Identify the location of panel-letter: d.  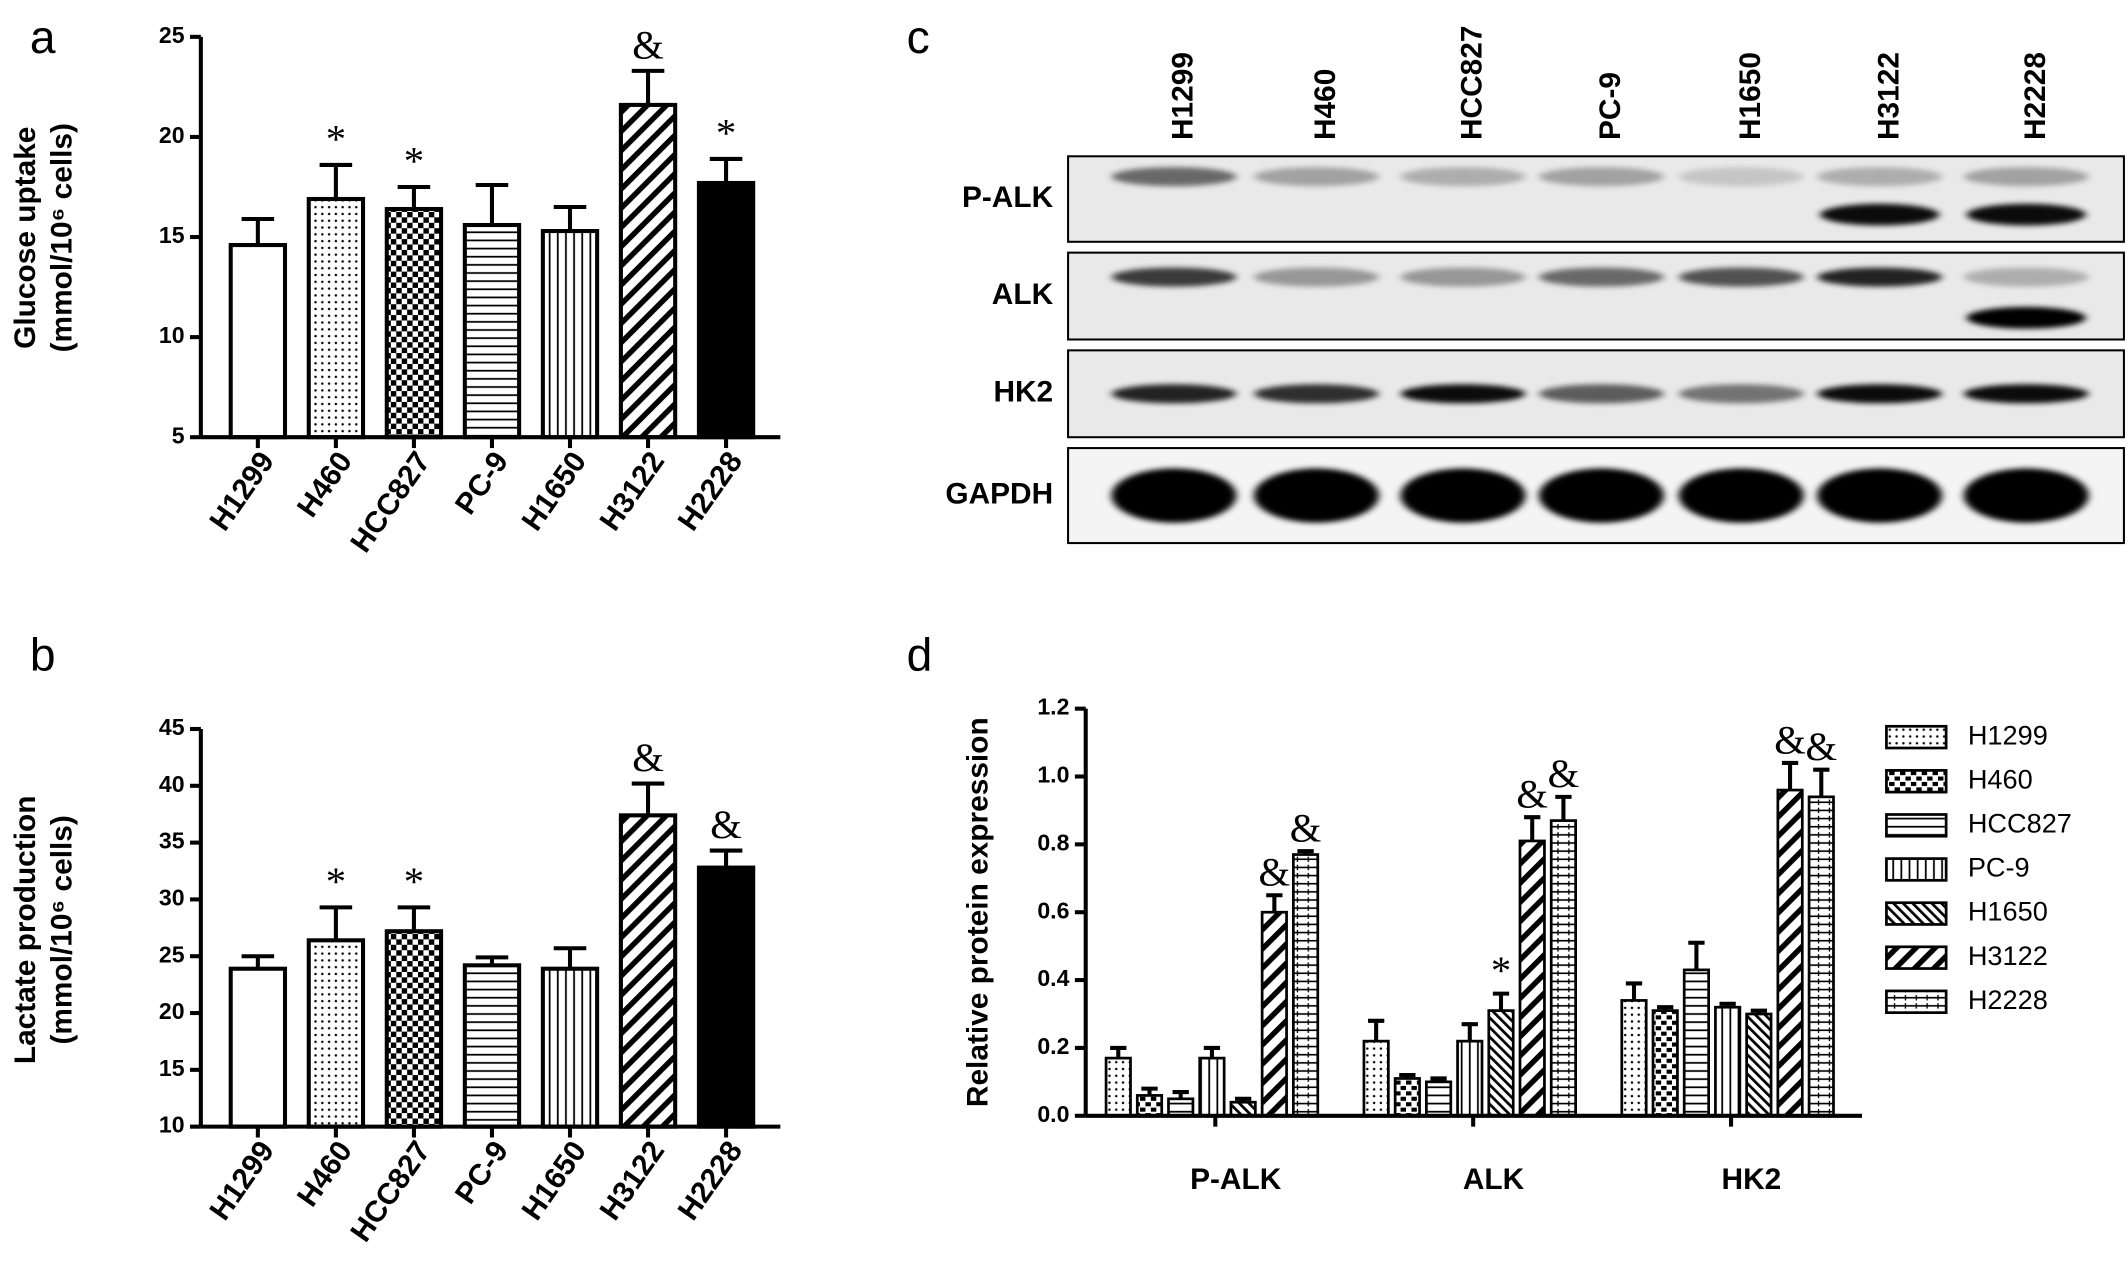
(920, 655).